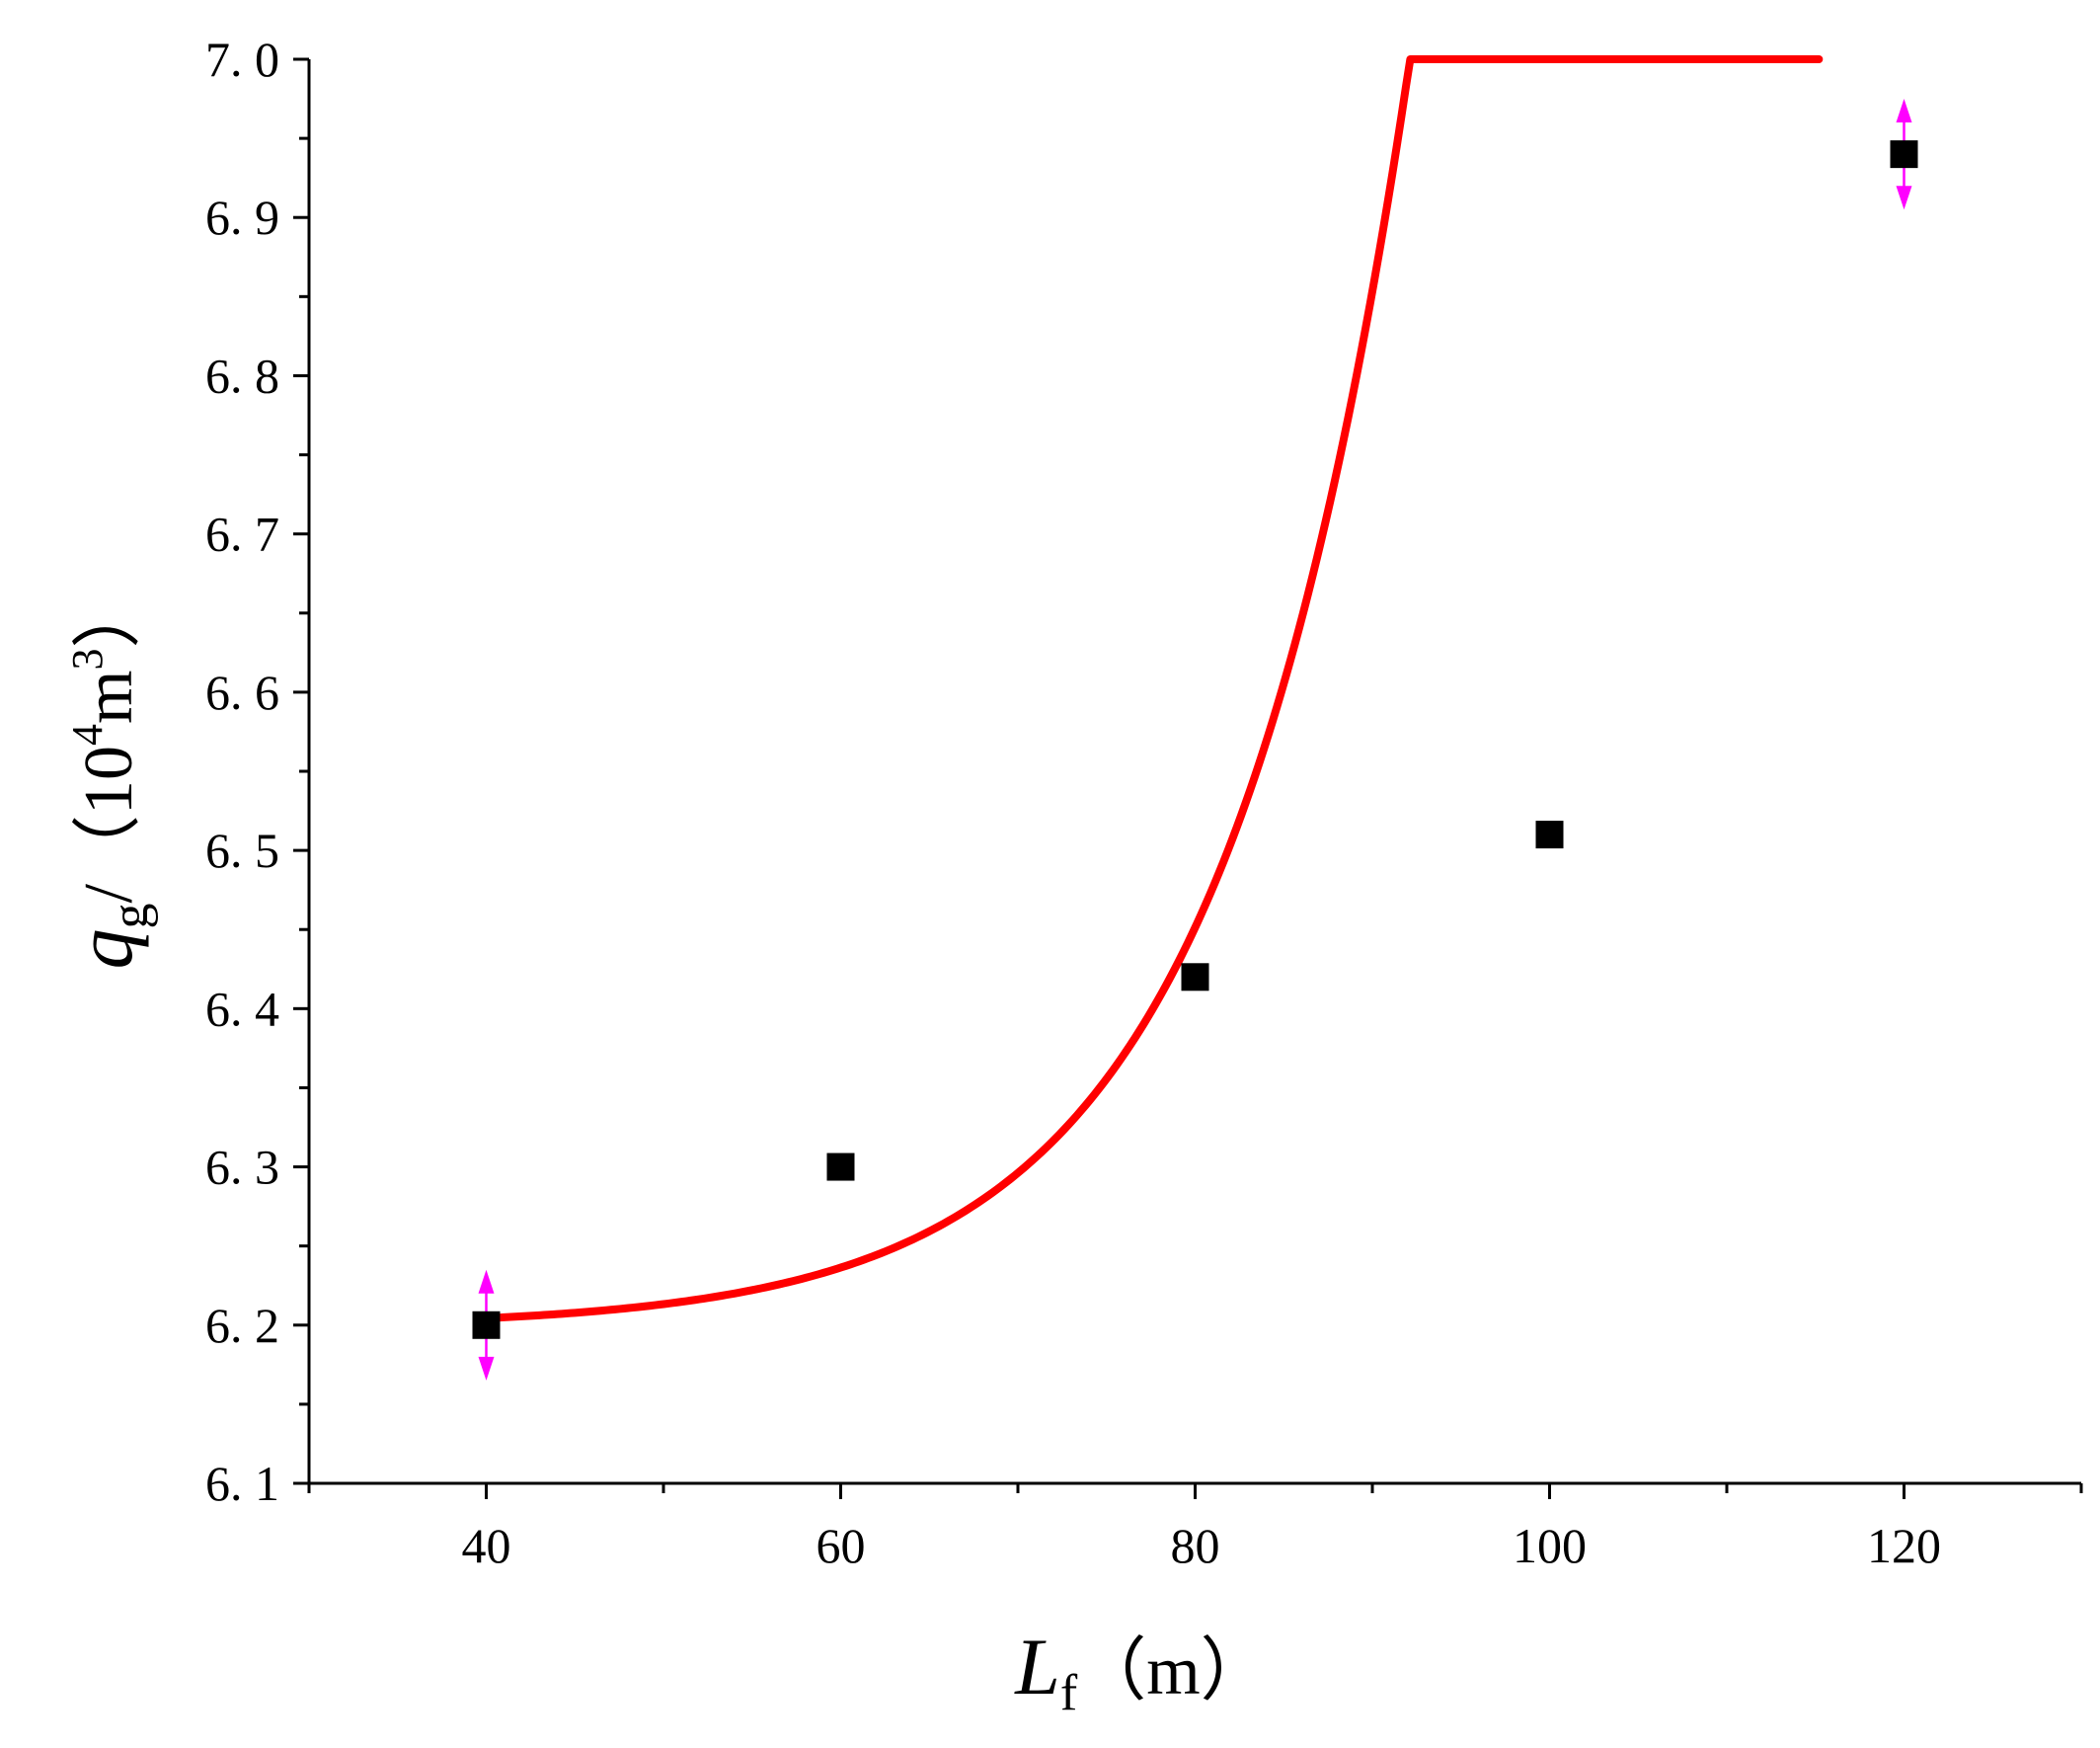  Describe the element at coordinates (257, 771) in the screenshot. I see `y-ticks: 6. 1 6. 2 6. 3 6. 4 6. 5 6. 6 6. 7 6. 8 6. 9 7. 0` at that location.